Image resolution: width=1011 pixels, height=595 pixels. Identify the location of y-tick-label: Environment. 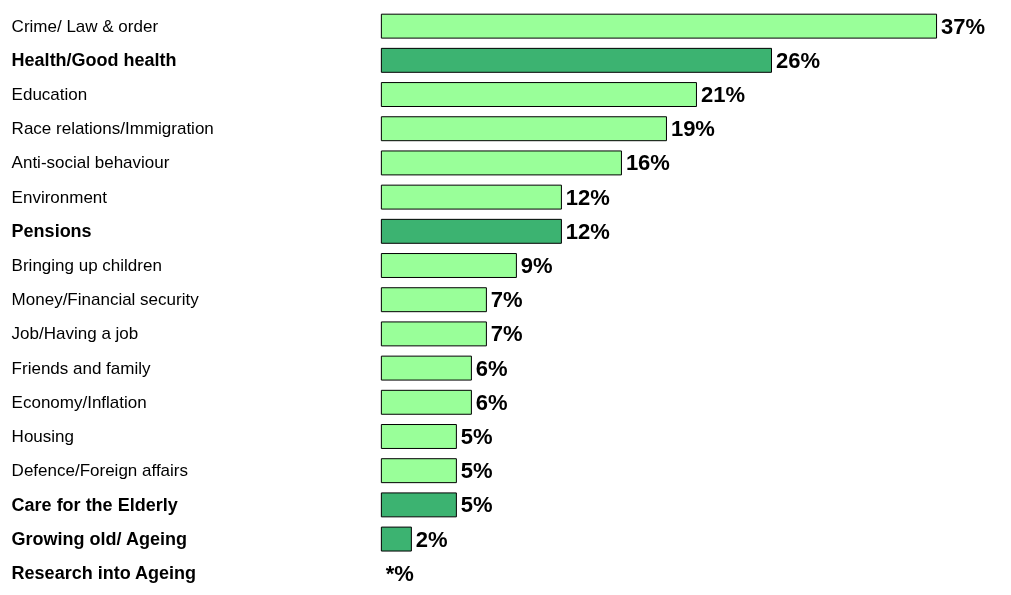
(59, 197).